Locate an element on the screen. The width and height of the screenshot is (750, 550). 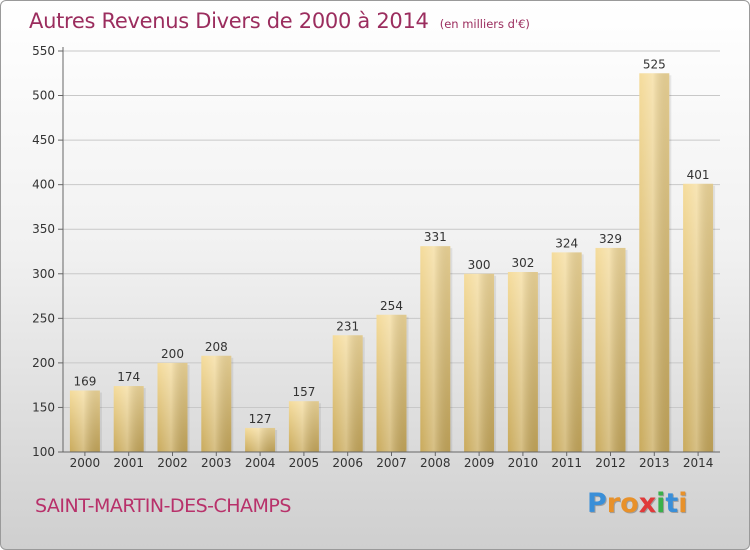
data-label: 157 is located at coordinates (303, 392).